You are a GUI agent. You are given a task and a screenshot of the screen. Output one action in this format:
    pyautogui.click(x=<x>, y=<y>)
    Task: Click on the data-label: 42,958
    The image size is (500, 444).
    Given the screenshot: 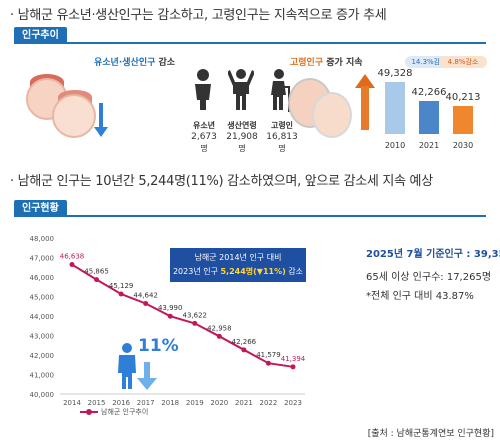 What is the action you would take?
    pyautogui.click(x=219, y=328)
    